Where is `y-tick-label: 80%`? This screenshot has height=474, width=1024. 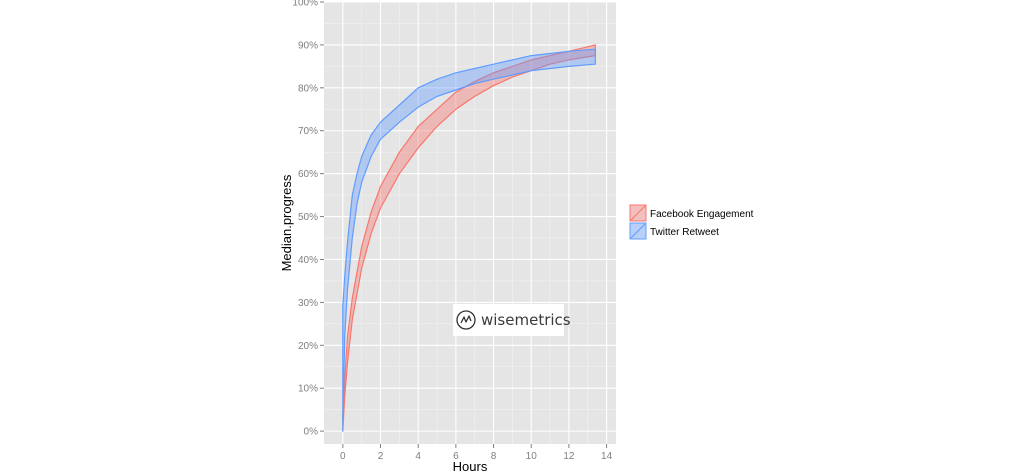
y-tick-label: 80% is located at coordinates (308, 88).